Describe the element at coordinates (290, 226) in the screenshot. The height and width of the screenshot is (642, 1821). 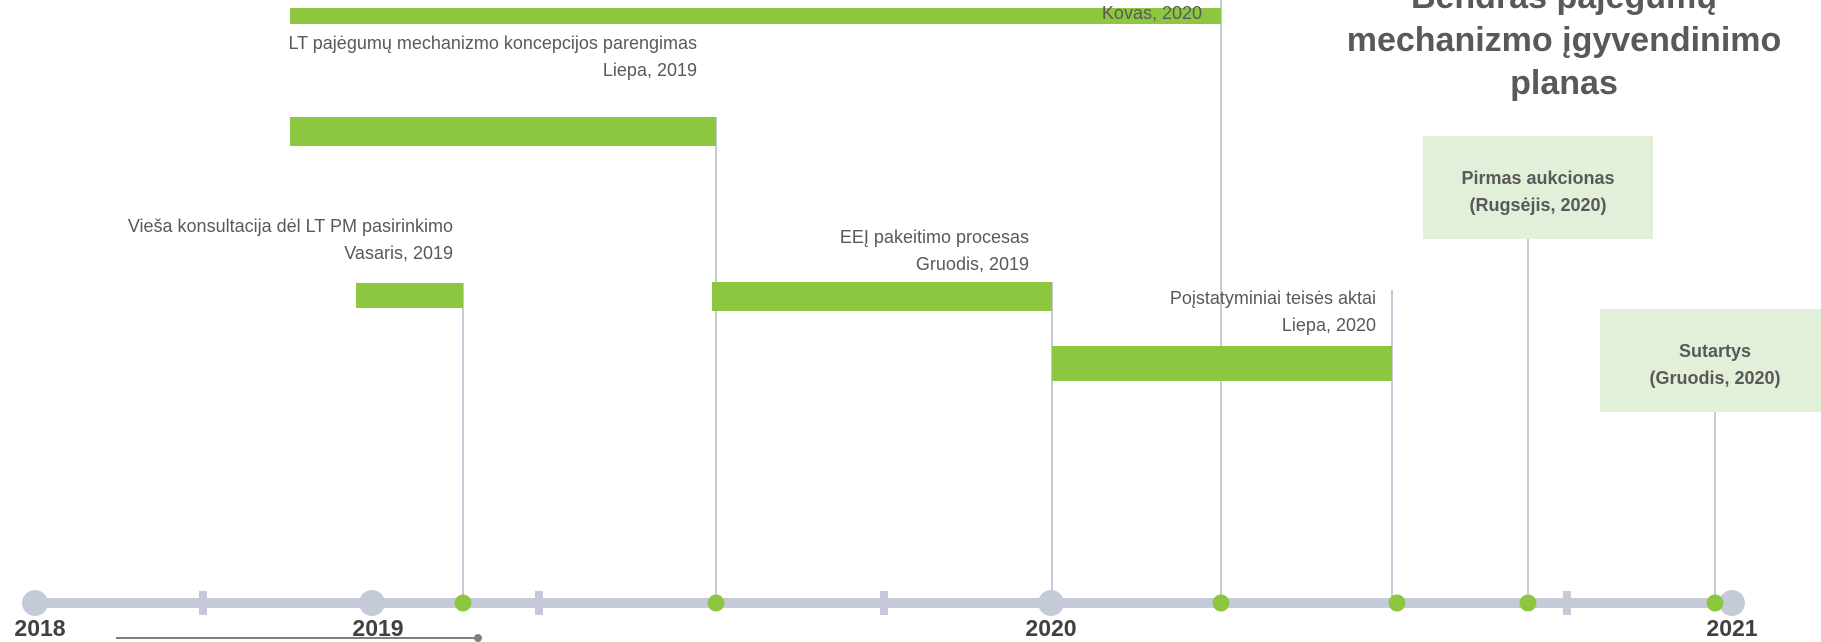
I see `task-label: Vieša konsultacija dėl LT PM pasirinkimo` at that location.